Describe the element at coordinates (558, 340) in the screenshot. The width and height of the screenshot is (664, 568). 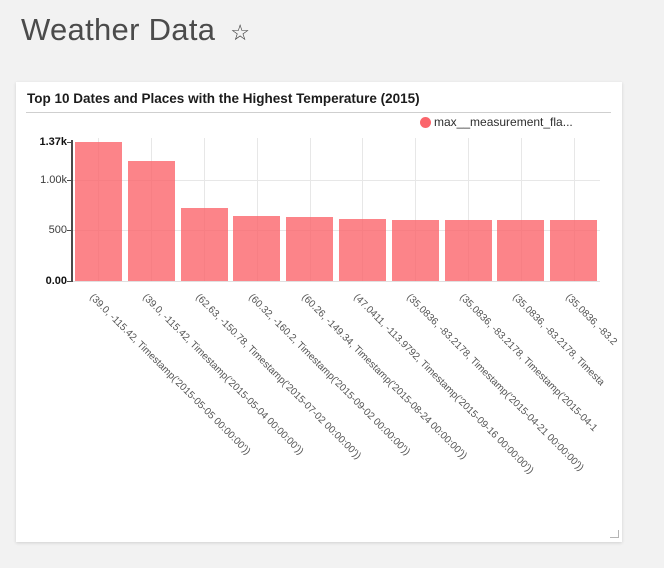
I see `x-tick-label: (35.0836, -83.2178, Timesta` at that location.